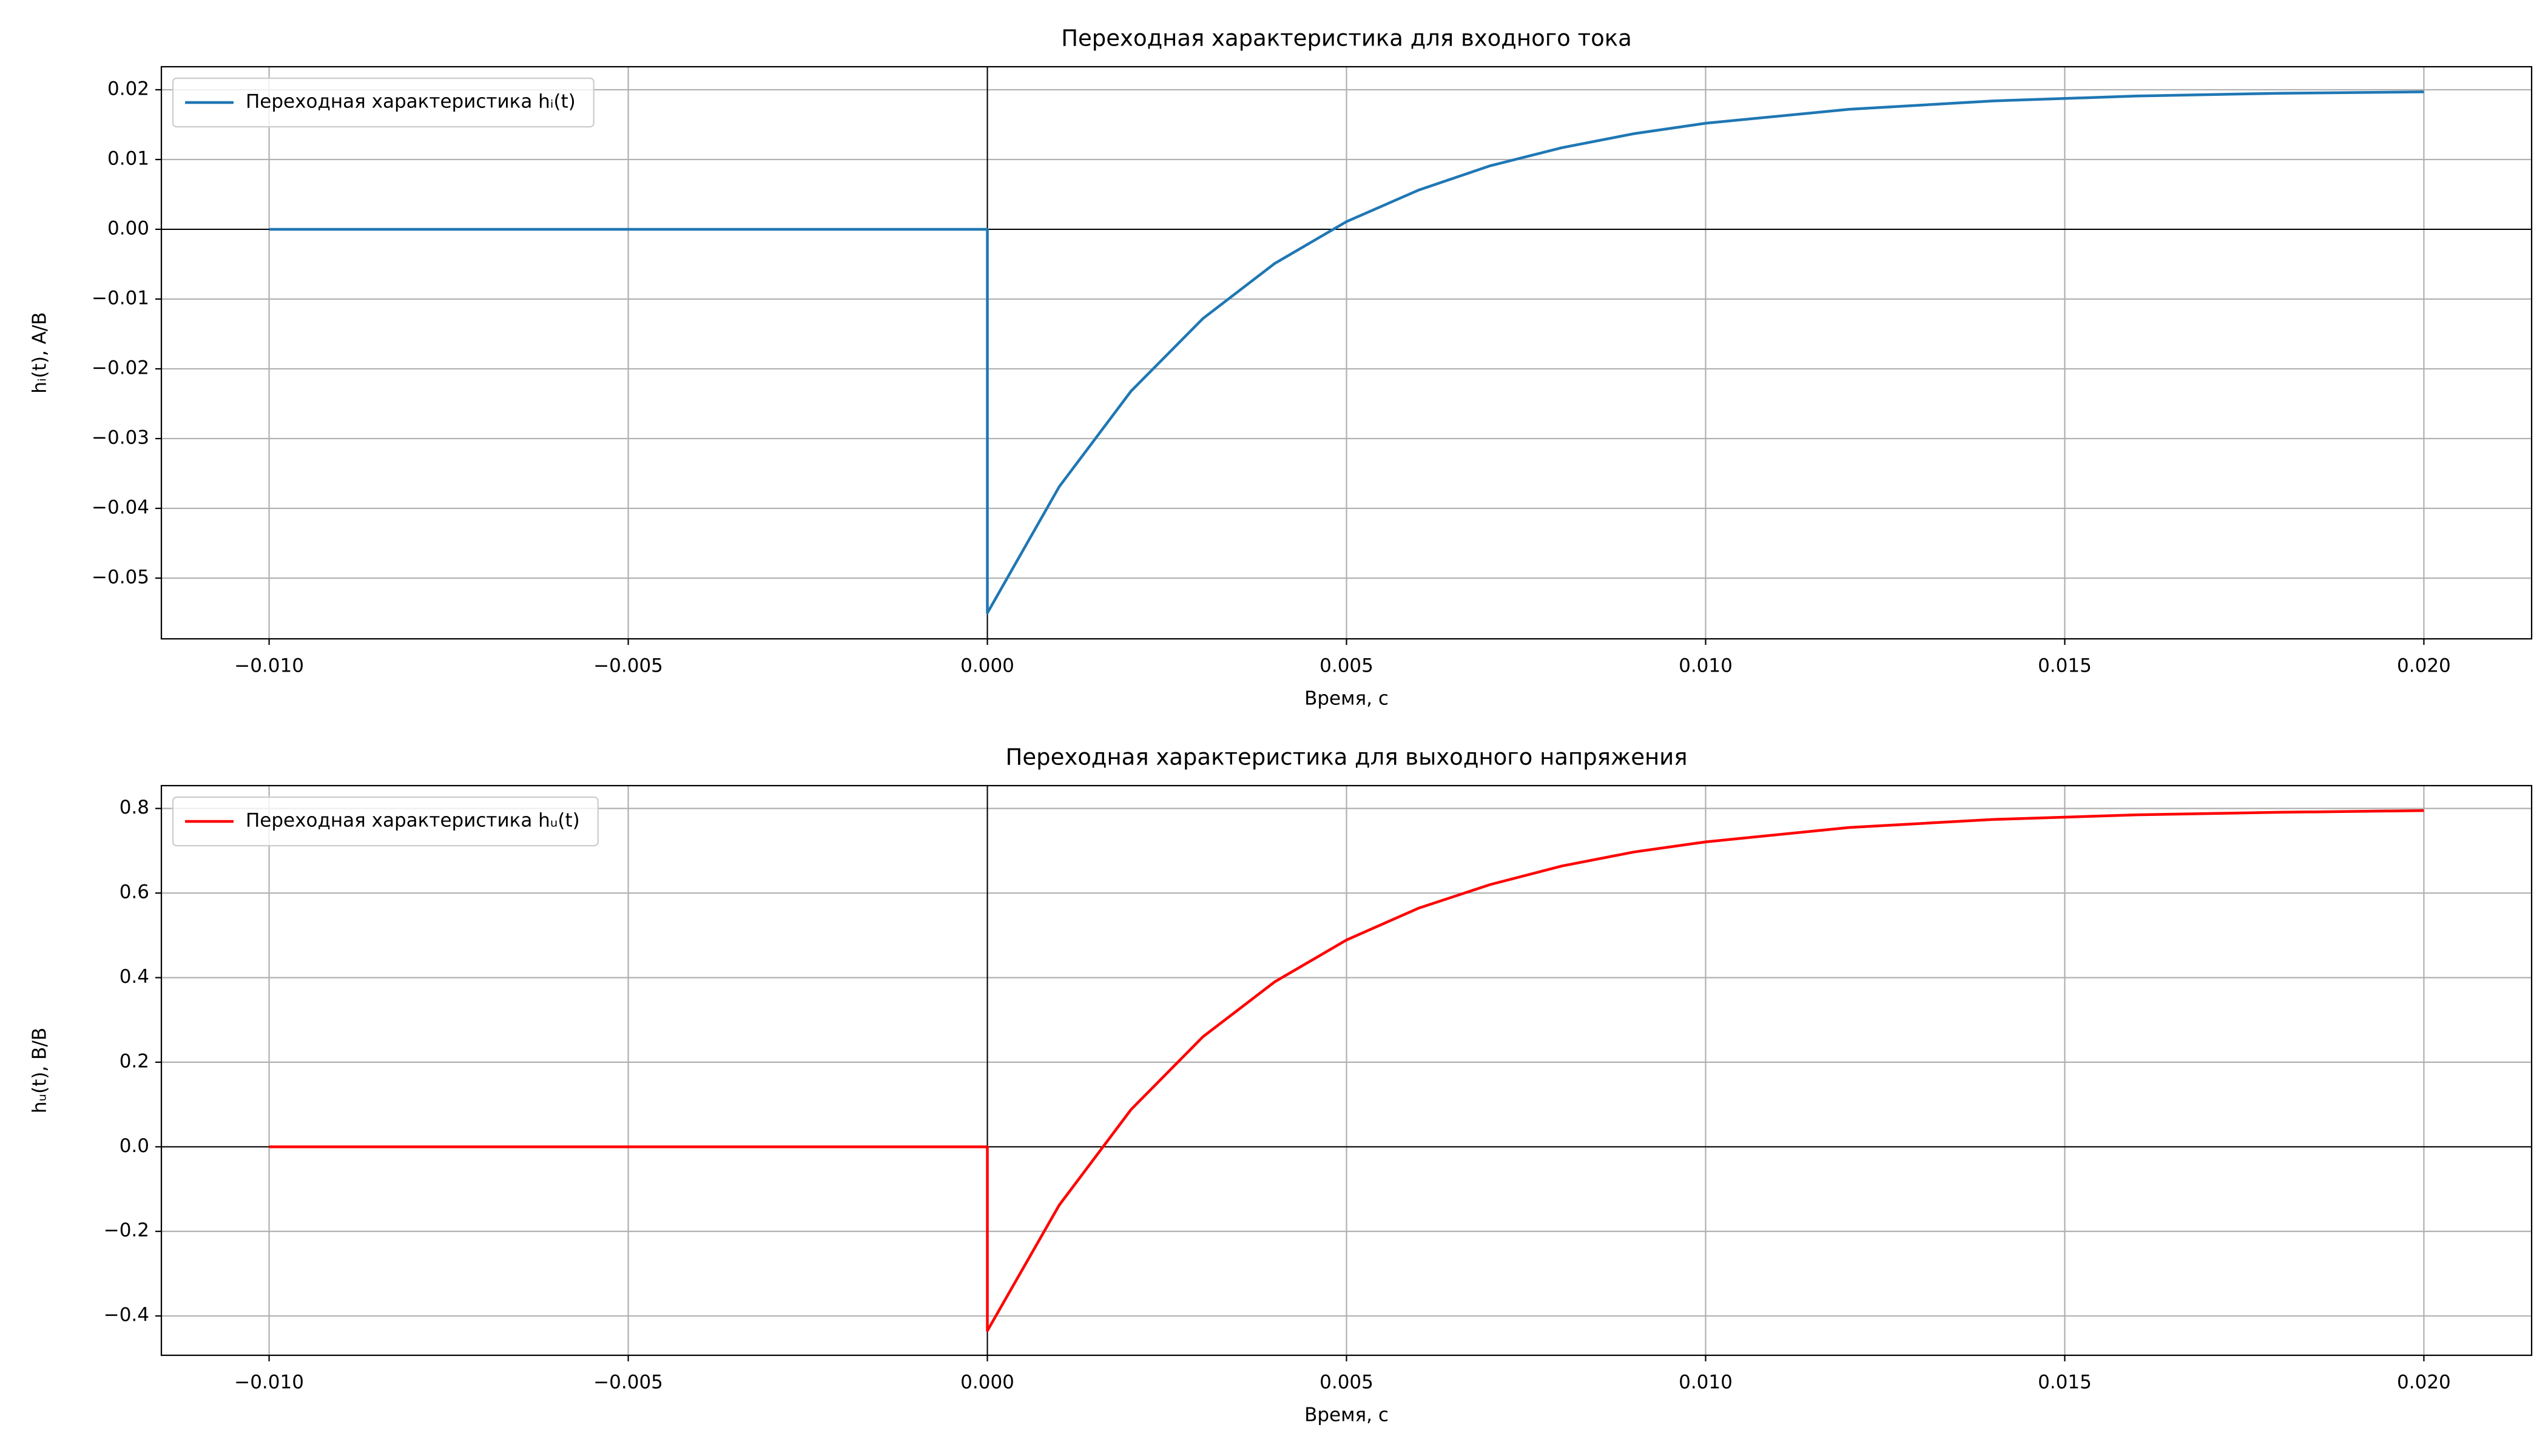 The height and width of the screenshot is (1456, 2548). Describe the element at coordinates (128, 88) in the screenshot. I see `y-tick-label: 0.02` at that location.